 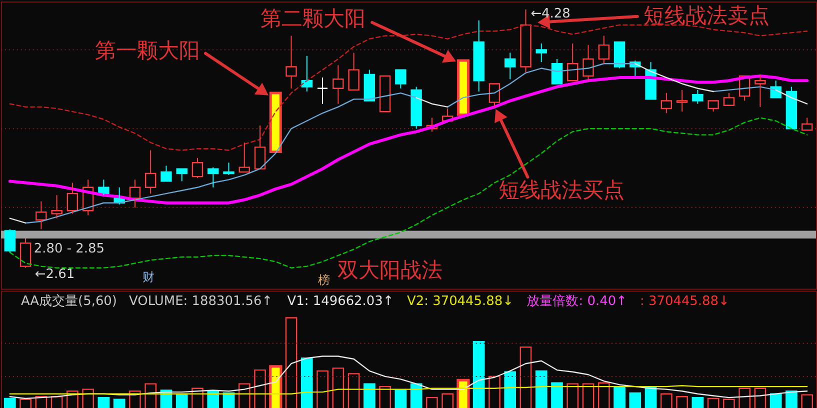 What do you see at coordinates (390, 270) in the screenshot?
I see `text: 双大阳战法` at bounding box center [390, 270].